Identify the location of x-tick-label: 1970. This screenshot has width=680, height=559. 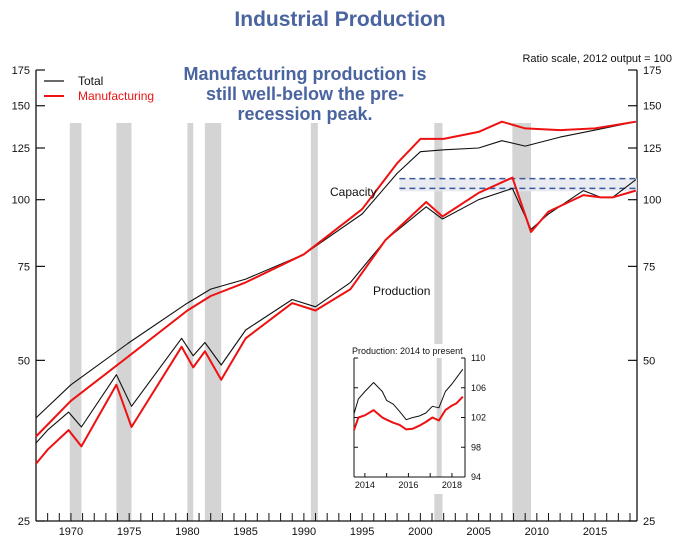
(71, 532).